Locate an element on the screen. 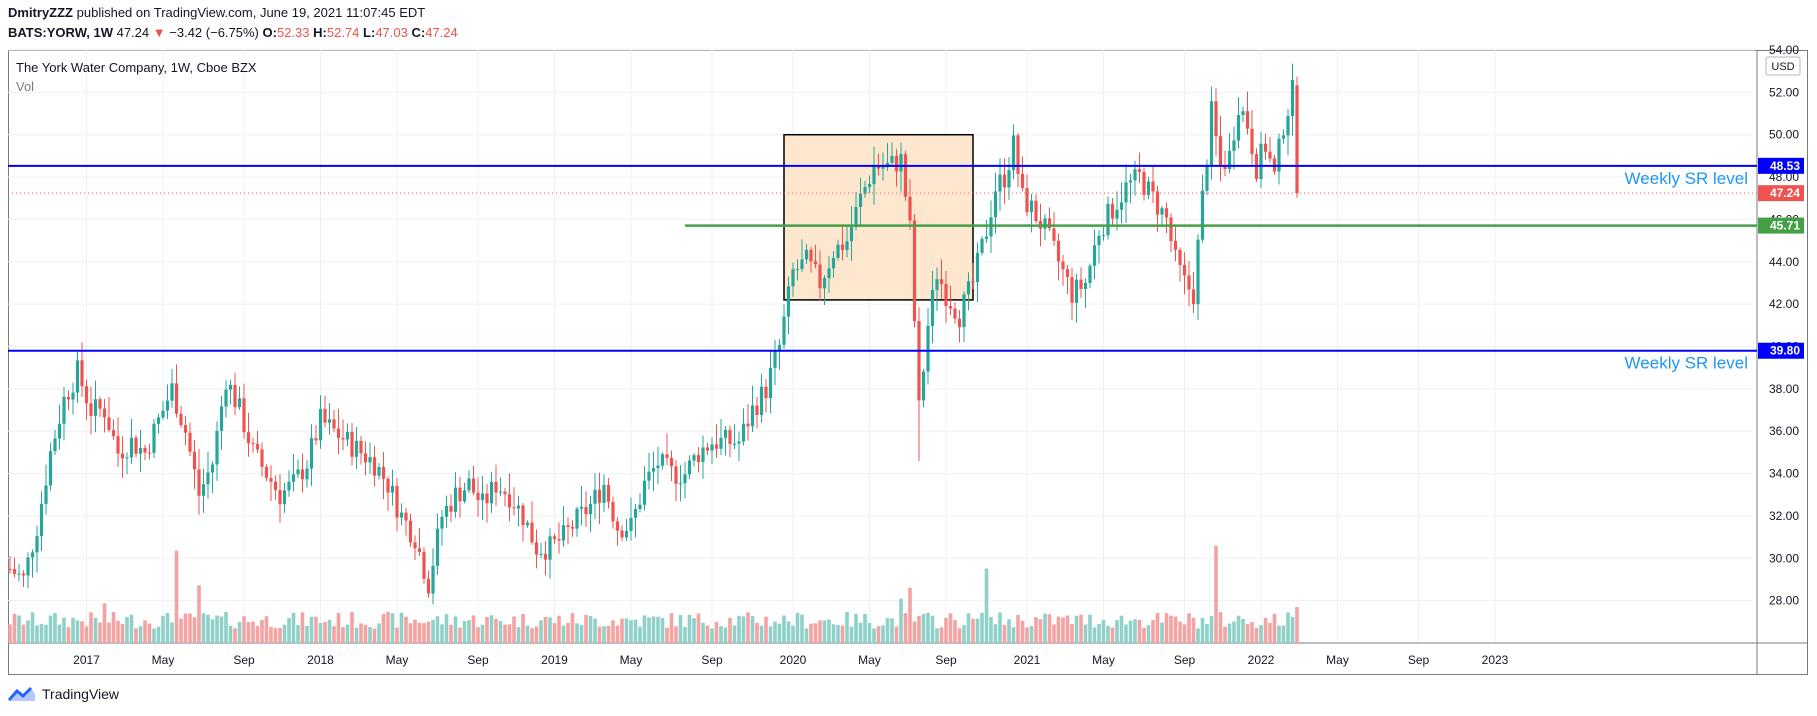  footer: TradingView is located at coordinates (63, 694).